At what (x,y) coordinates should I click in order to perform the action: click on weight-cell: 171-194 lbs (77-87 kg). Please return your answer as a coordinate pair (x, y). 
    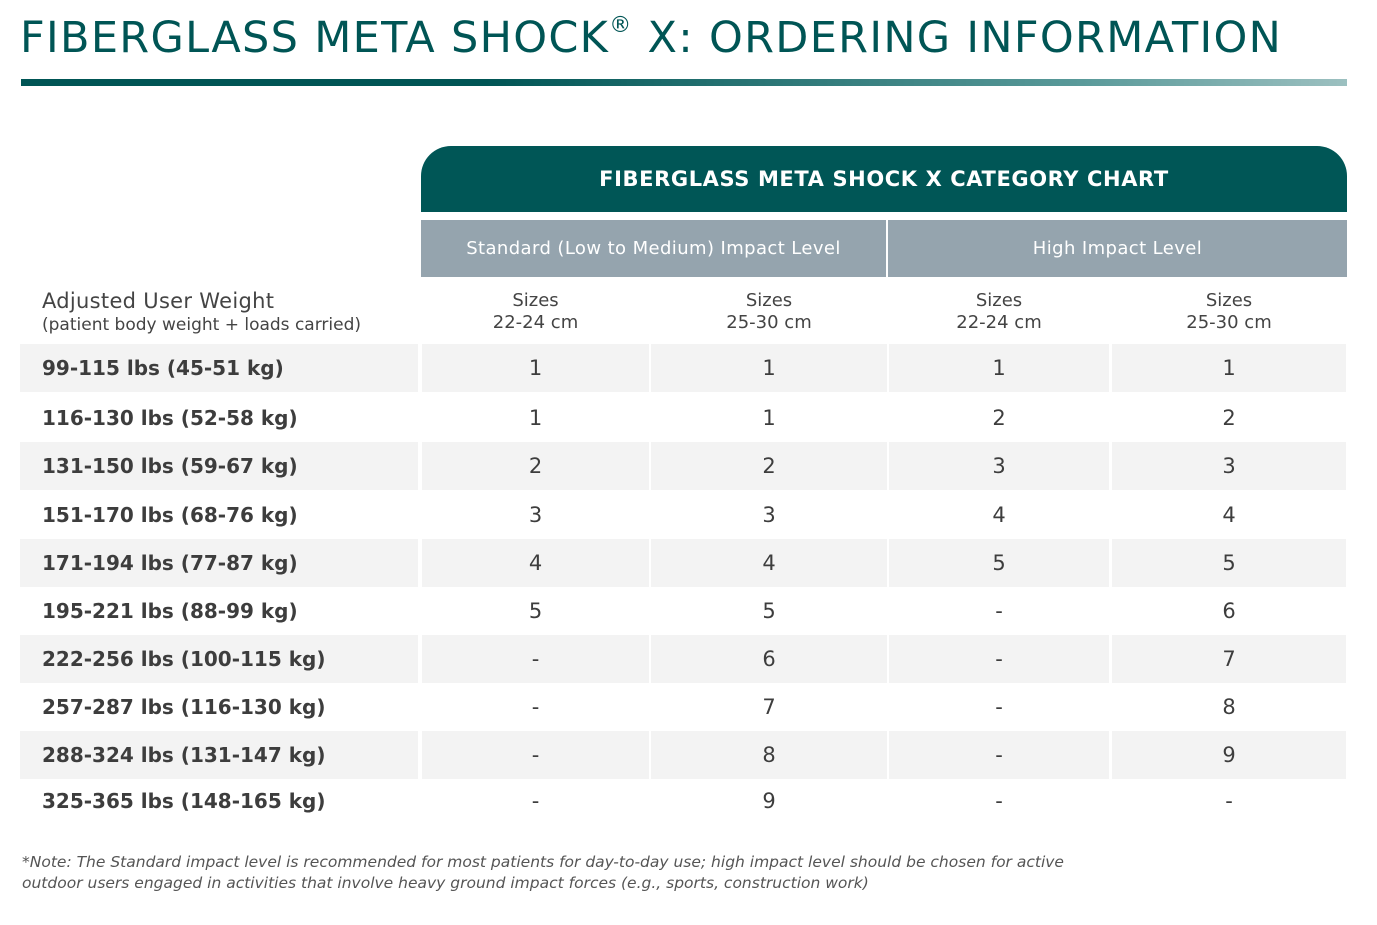
    Looking at the image, I should click on (219, 563).